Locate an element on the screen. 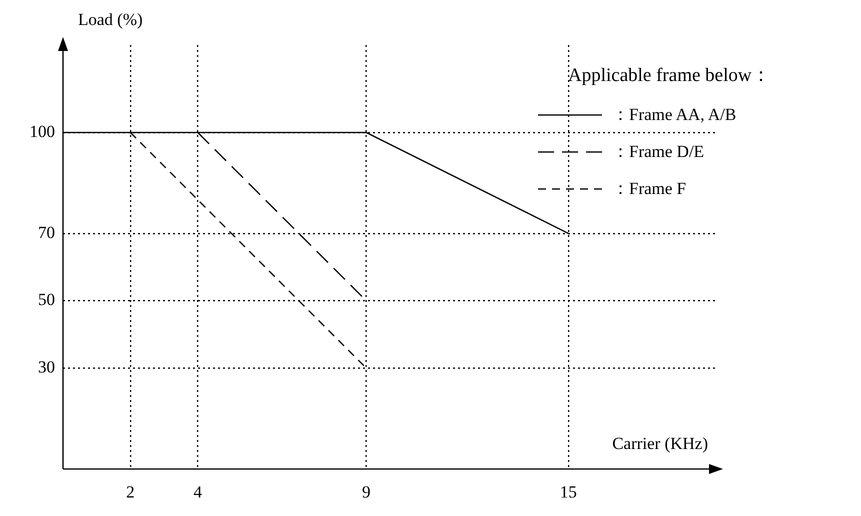  x-tick-label: 15 is located at coordinates (568, 492).